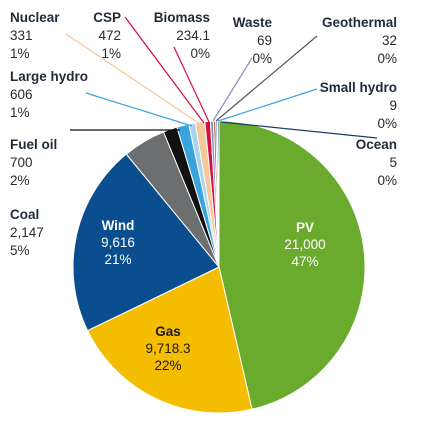  What do you see at coordinates (376, 144) in the screenshot?
I see `label-ocean-name: Ocean` at bounding box center [376, 144].